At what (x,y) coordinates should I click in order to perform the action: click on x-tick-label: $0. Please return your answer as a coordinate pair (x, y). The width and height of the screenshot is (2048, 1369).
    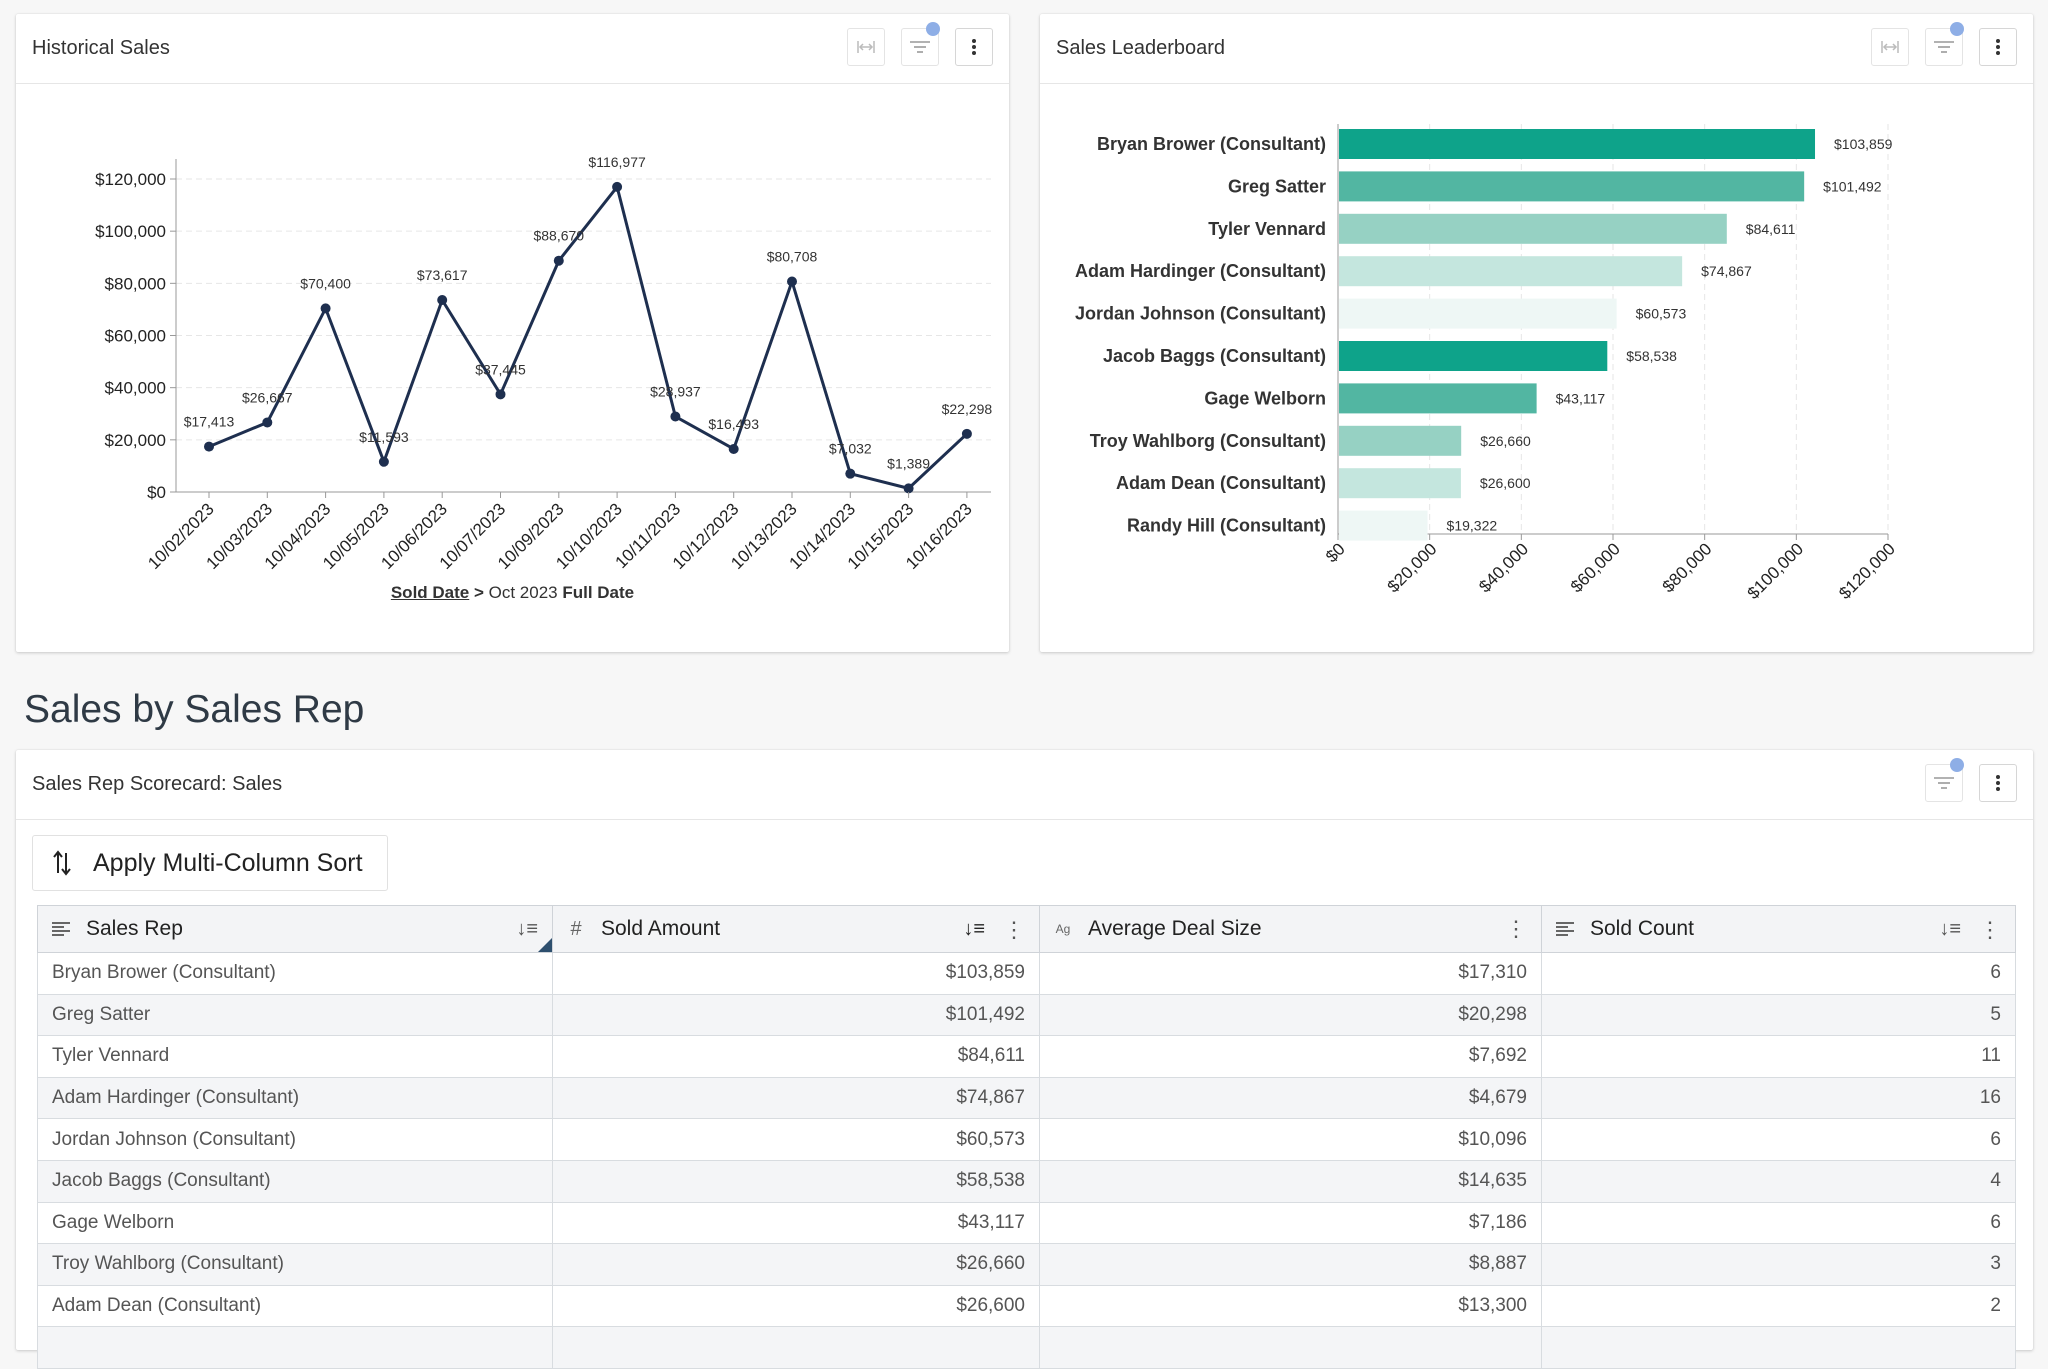
    Looking at the image, I should click on (1335, 552).